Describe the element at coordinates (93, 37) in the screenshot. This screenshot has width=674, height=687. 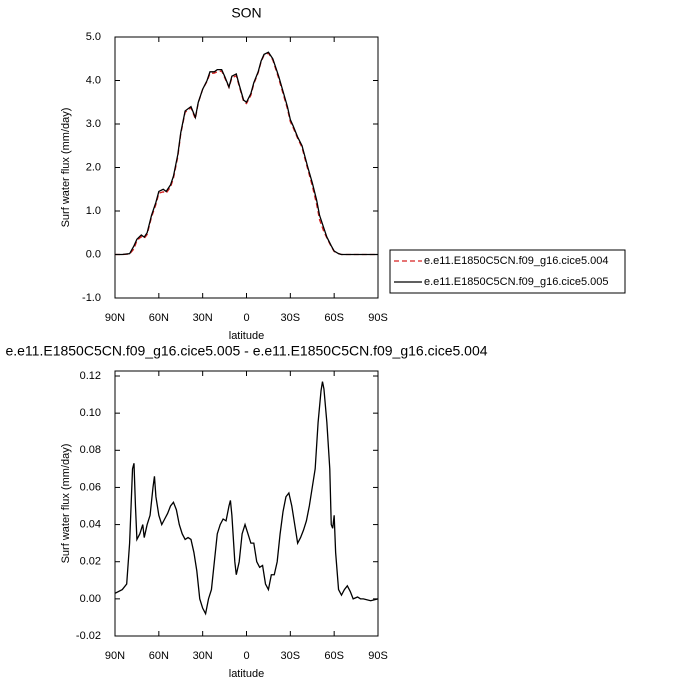
I see `y-tick-label: 5.0` at that location.